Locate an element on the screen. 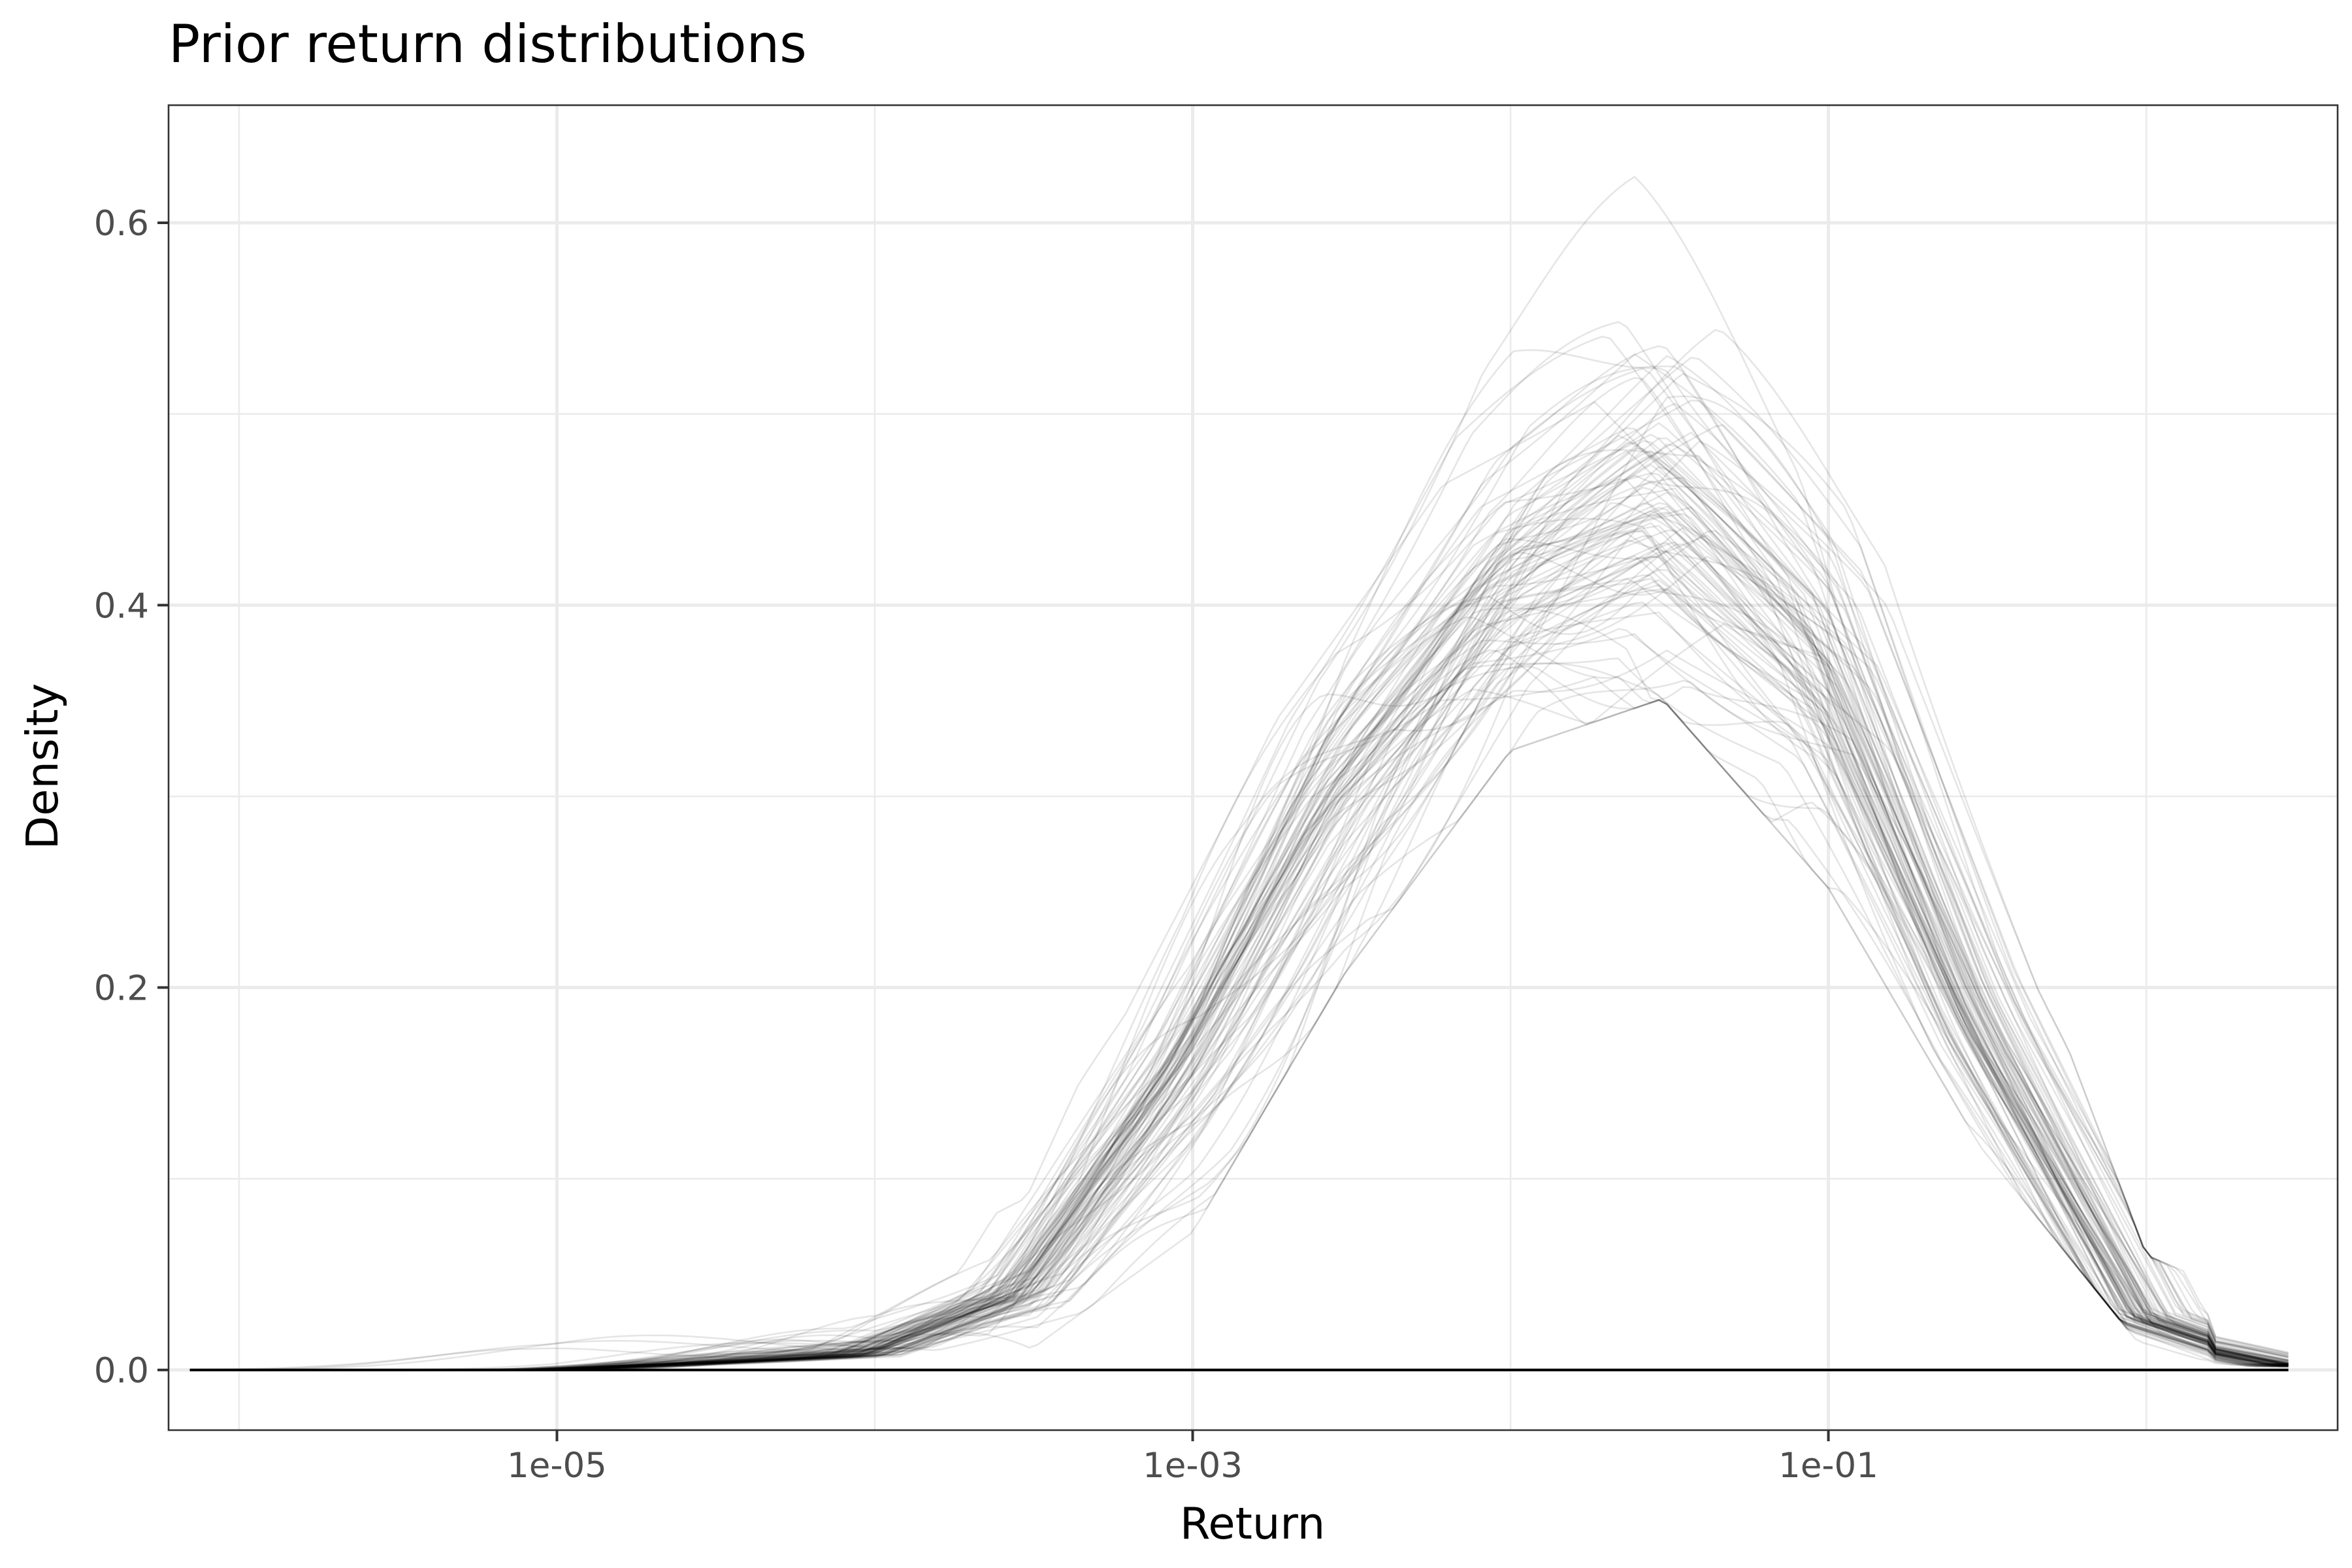 The height and width of the screenshot is (1568, 2352). x-axis-title: Return is located at coordinates (1252, 1523).